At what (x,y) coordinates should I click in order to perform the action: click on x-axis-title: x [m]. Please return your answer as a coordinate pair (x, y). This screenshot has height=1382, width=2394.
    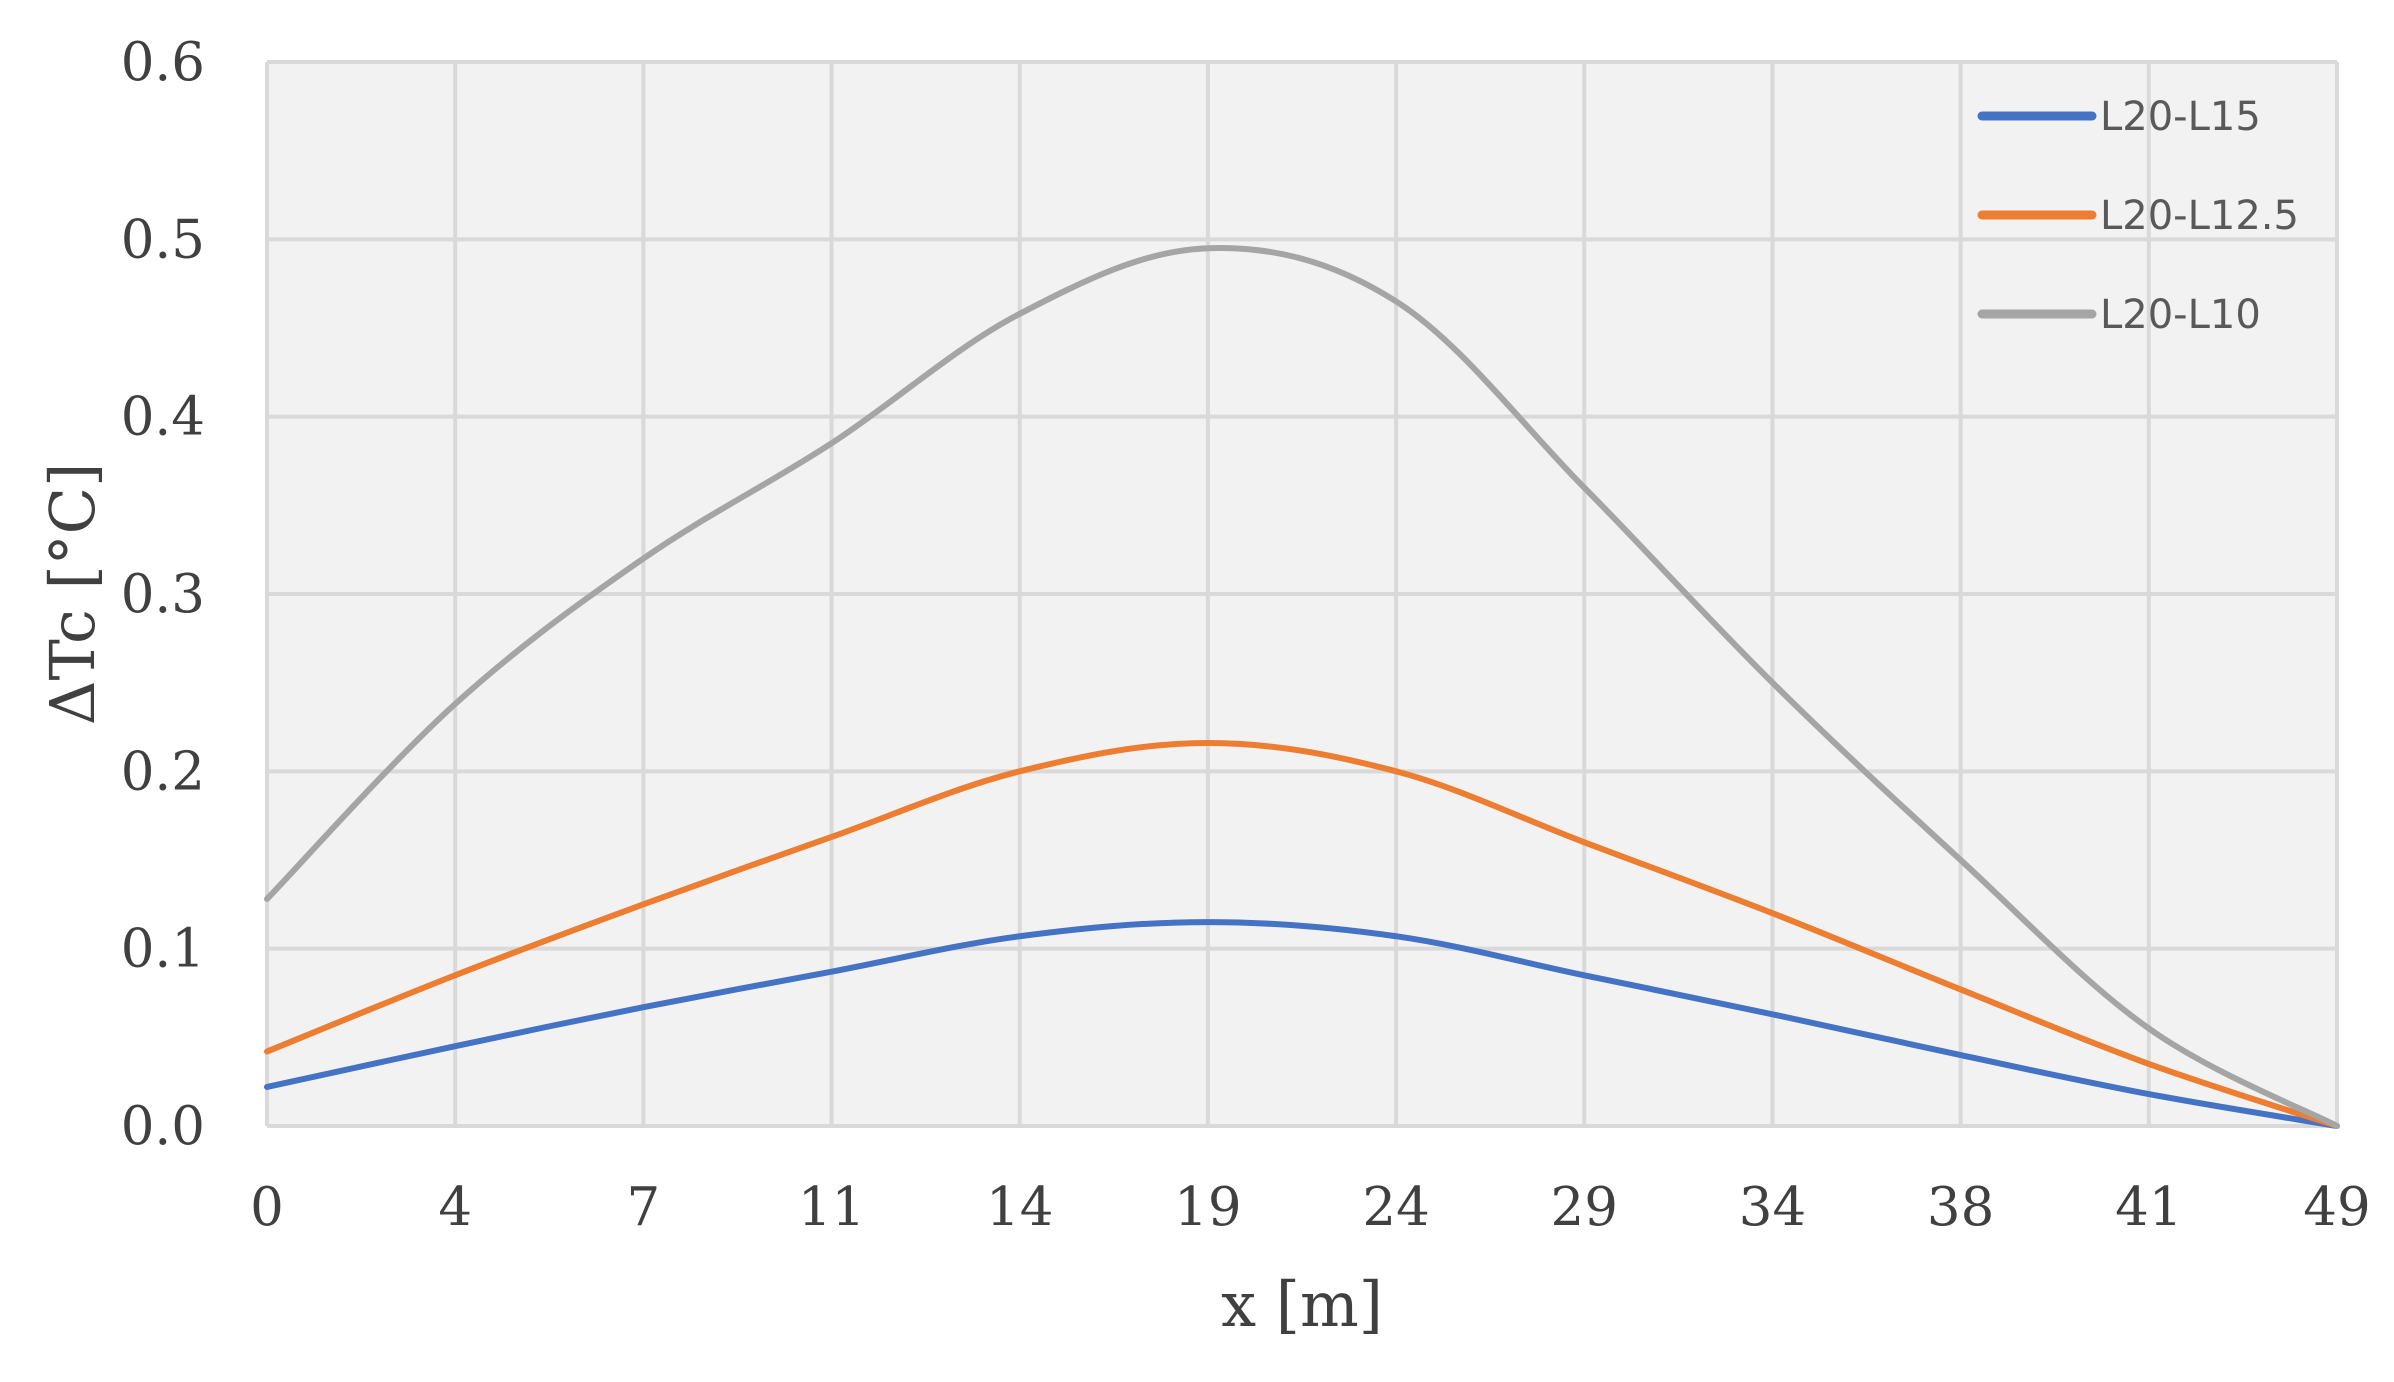
    Looking at the image, I should click on (1302, 1304).